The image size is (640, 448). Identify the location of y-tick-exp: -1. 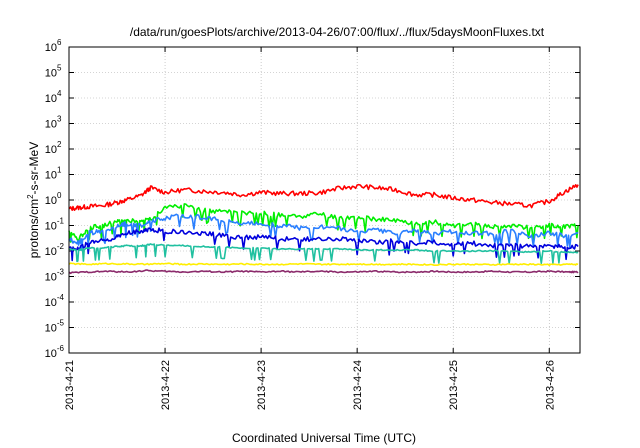
(61, 221).